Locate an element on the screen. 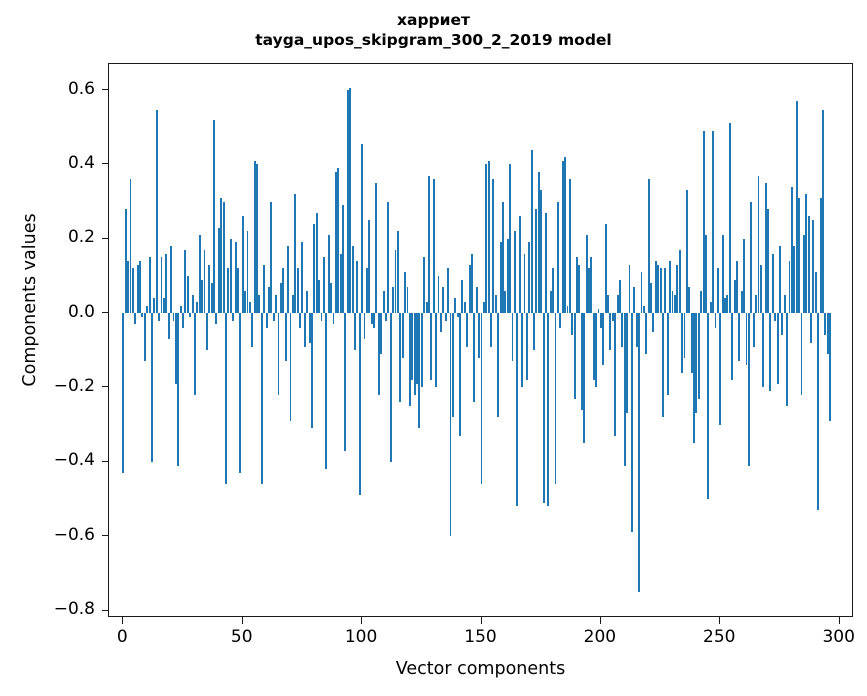 This screenshot has width=867, height=696. x-tick-label: 300 is located at coordinates (838, 637).